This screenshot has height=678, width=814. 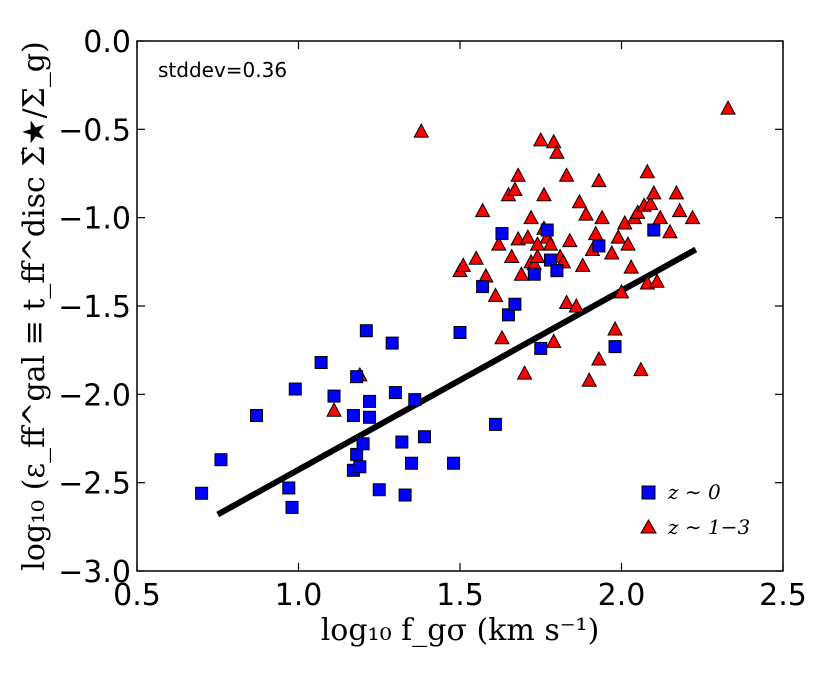 I want to click on x-tick-label: 2.0, so click(x=622, y=595).